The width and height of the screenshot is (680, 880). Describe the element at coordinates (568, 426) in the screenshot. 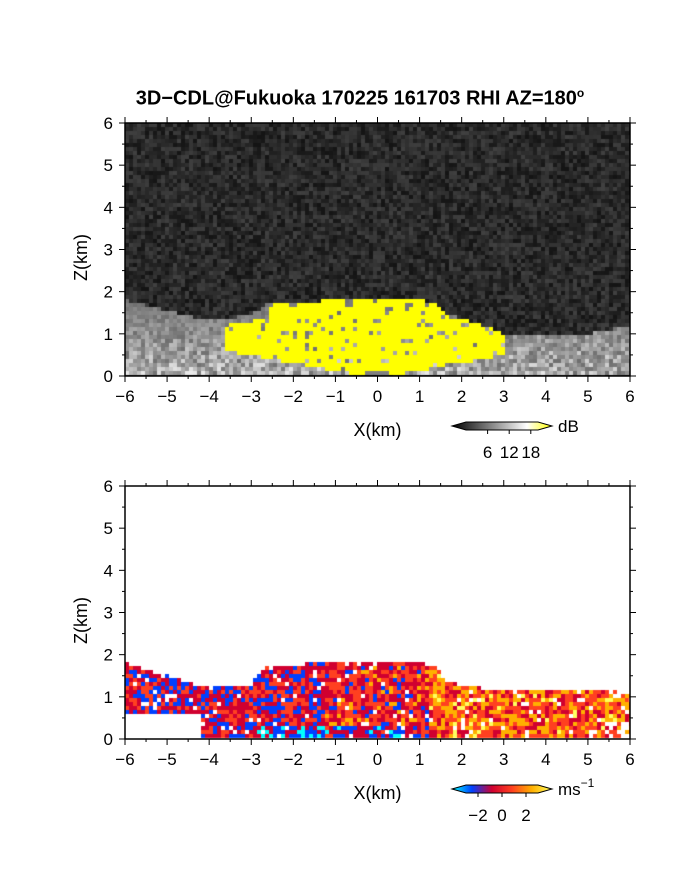

I see `colorbar-unit: dB` at that location.